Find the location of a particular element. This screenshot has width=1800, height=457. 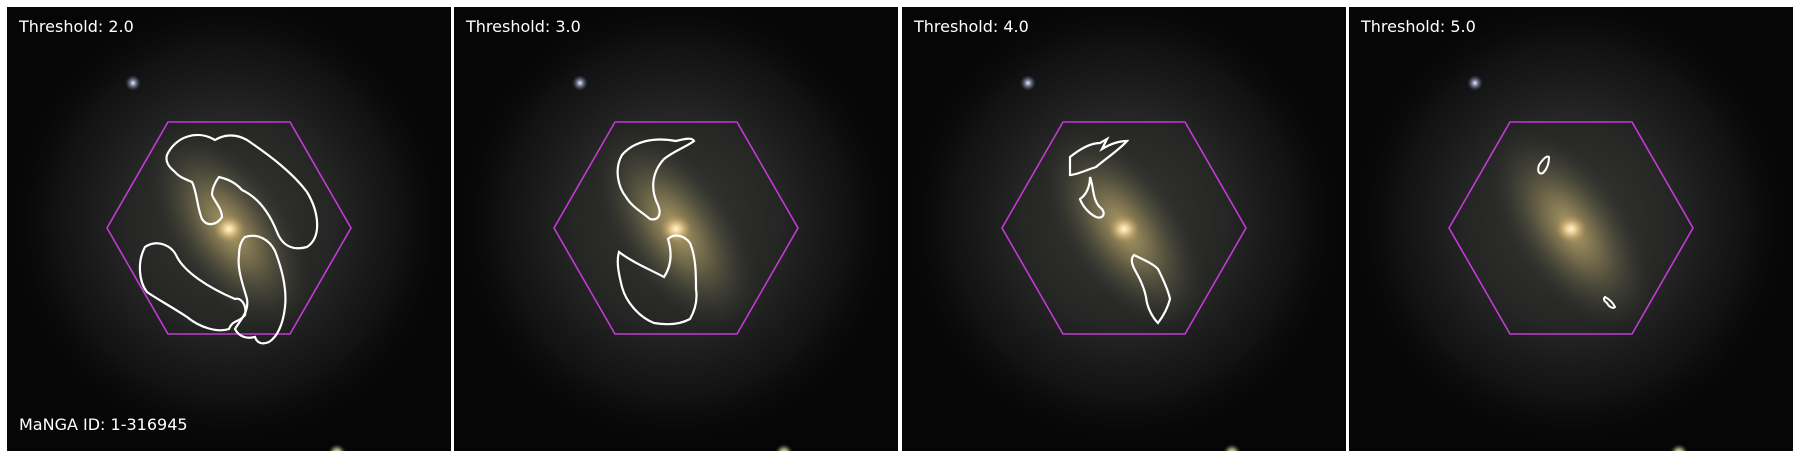

threshold-label: Threshold: 4.0 is located at coordinates (971, 26).